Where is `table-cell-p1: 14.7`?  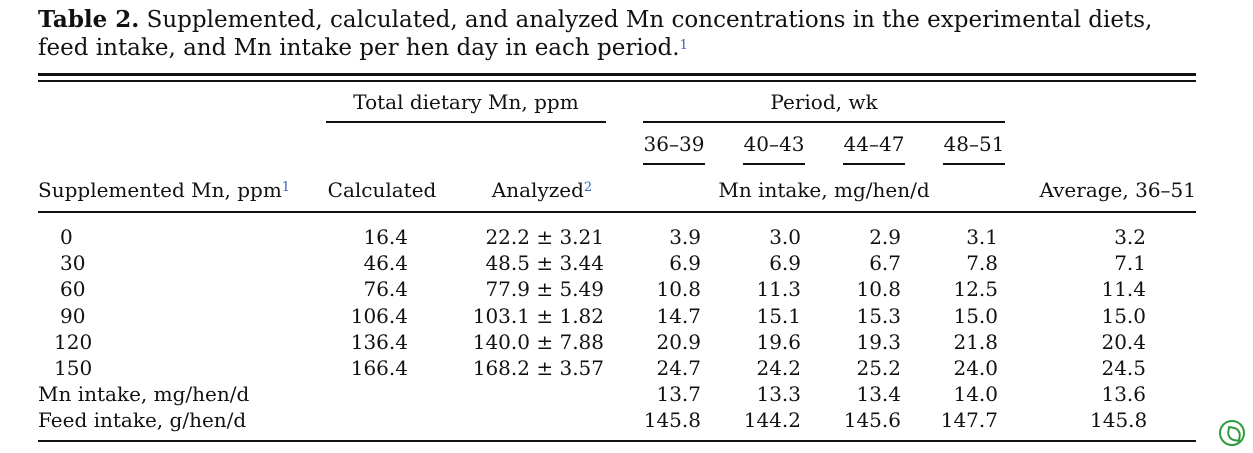
table-cell-p1: 14.7 is located at coordinates (678, 315).